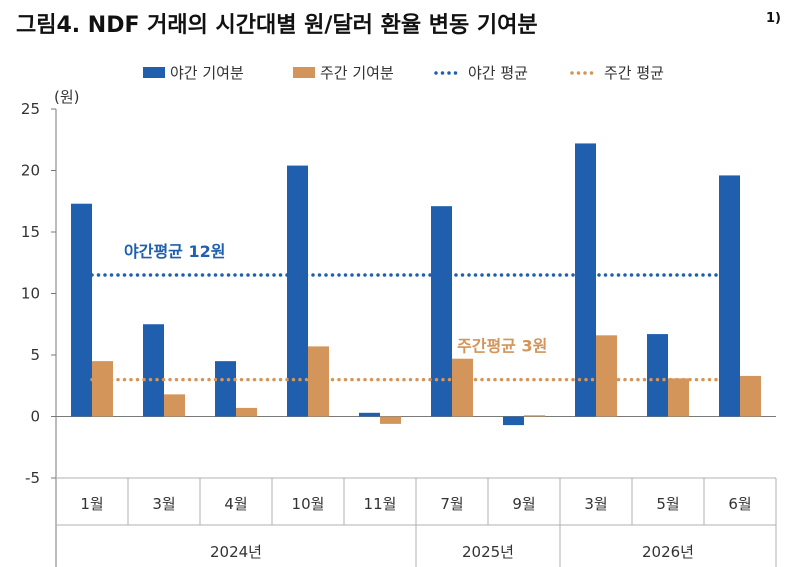 Image resolution: width=800 pixels, height=567 pixels. Describe the element at coordinates (308, 504) in the screenshot. I see `category-label: 10월` at that location.